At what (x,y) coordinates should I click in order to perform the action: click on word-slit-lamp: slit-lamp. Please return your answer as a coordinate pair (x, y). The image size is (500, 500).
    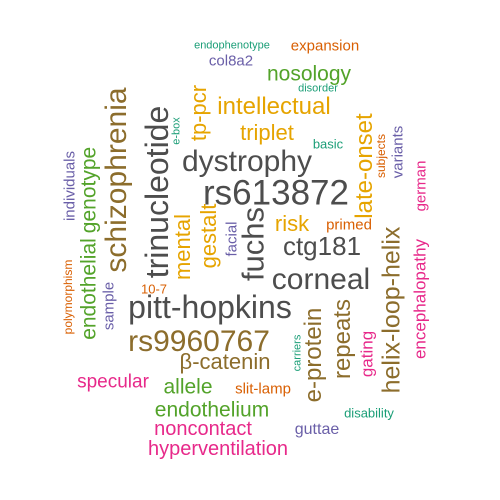
    Looking at the image, I should click on (263, 389).